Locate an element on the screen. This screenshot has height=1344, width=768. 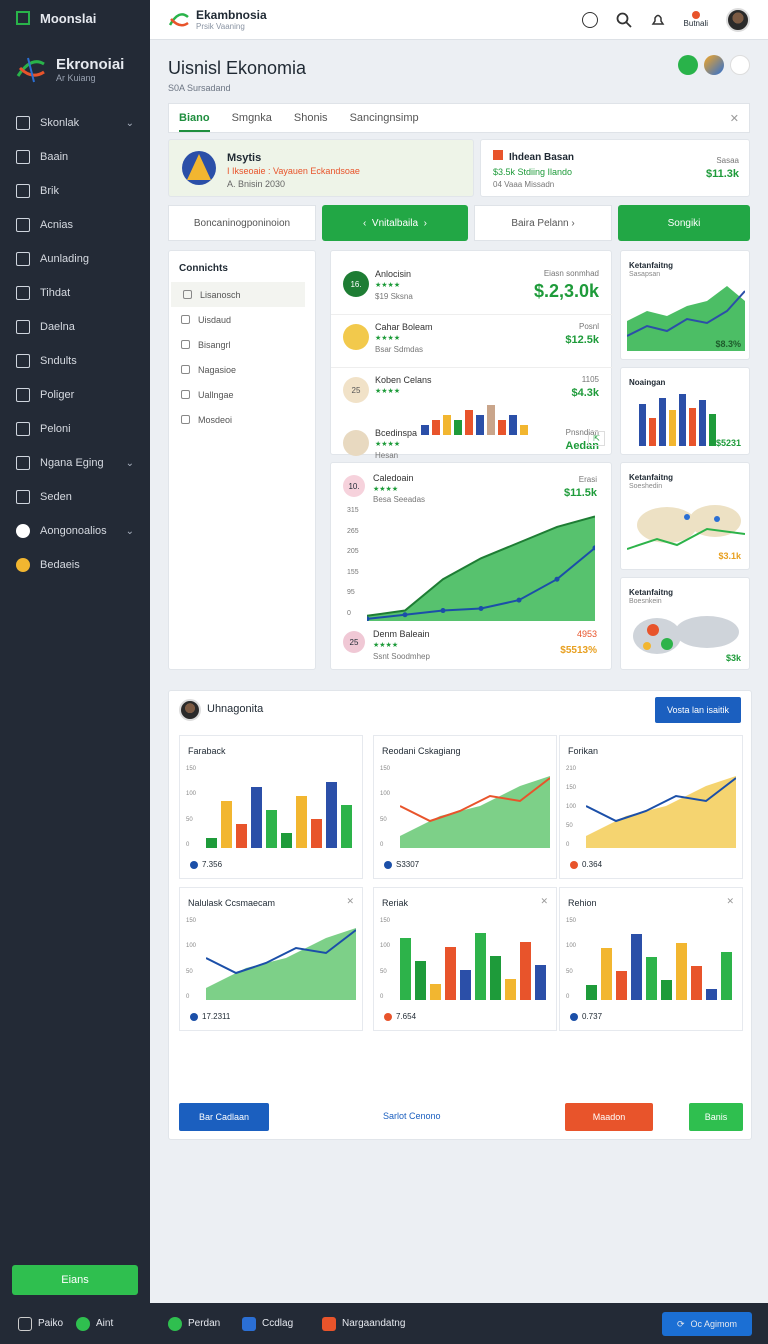
brand-subtitle: Ar Kuiang is located at coordinates (76, 77).